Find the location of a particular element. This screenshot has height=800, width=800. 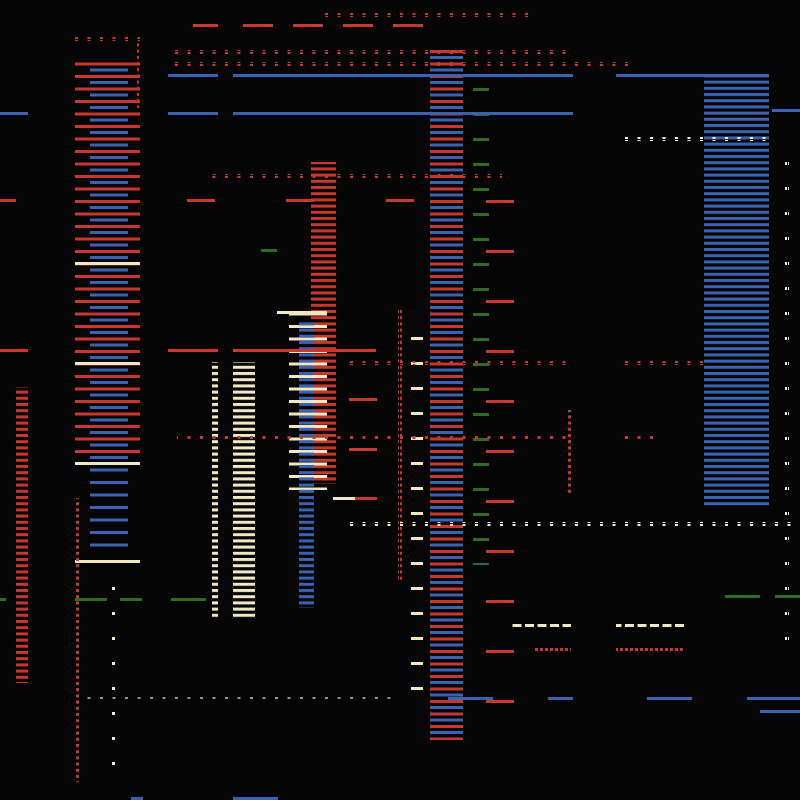

blue-stripe-block is located at coordinates (736, 291).